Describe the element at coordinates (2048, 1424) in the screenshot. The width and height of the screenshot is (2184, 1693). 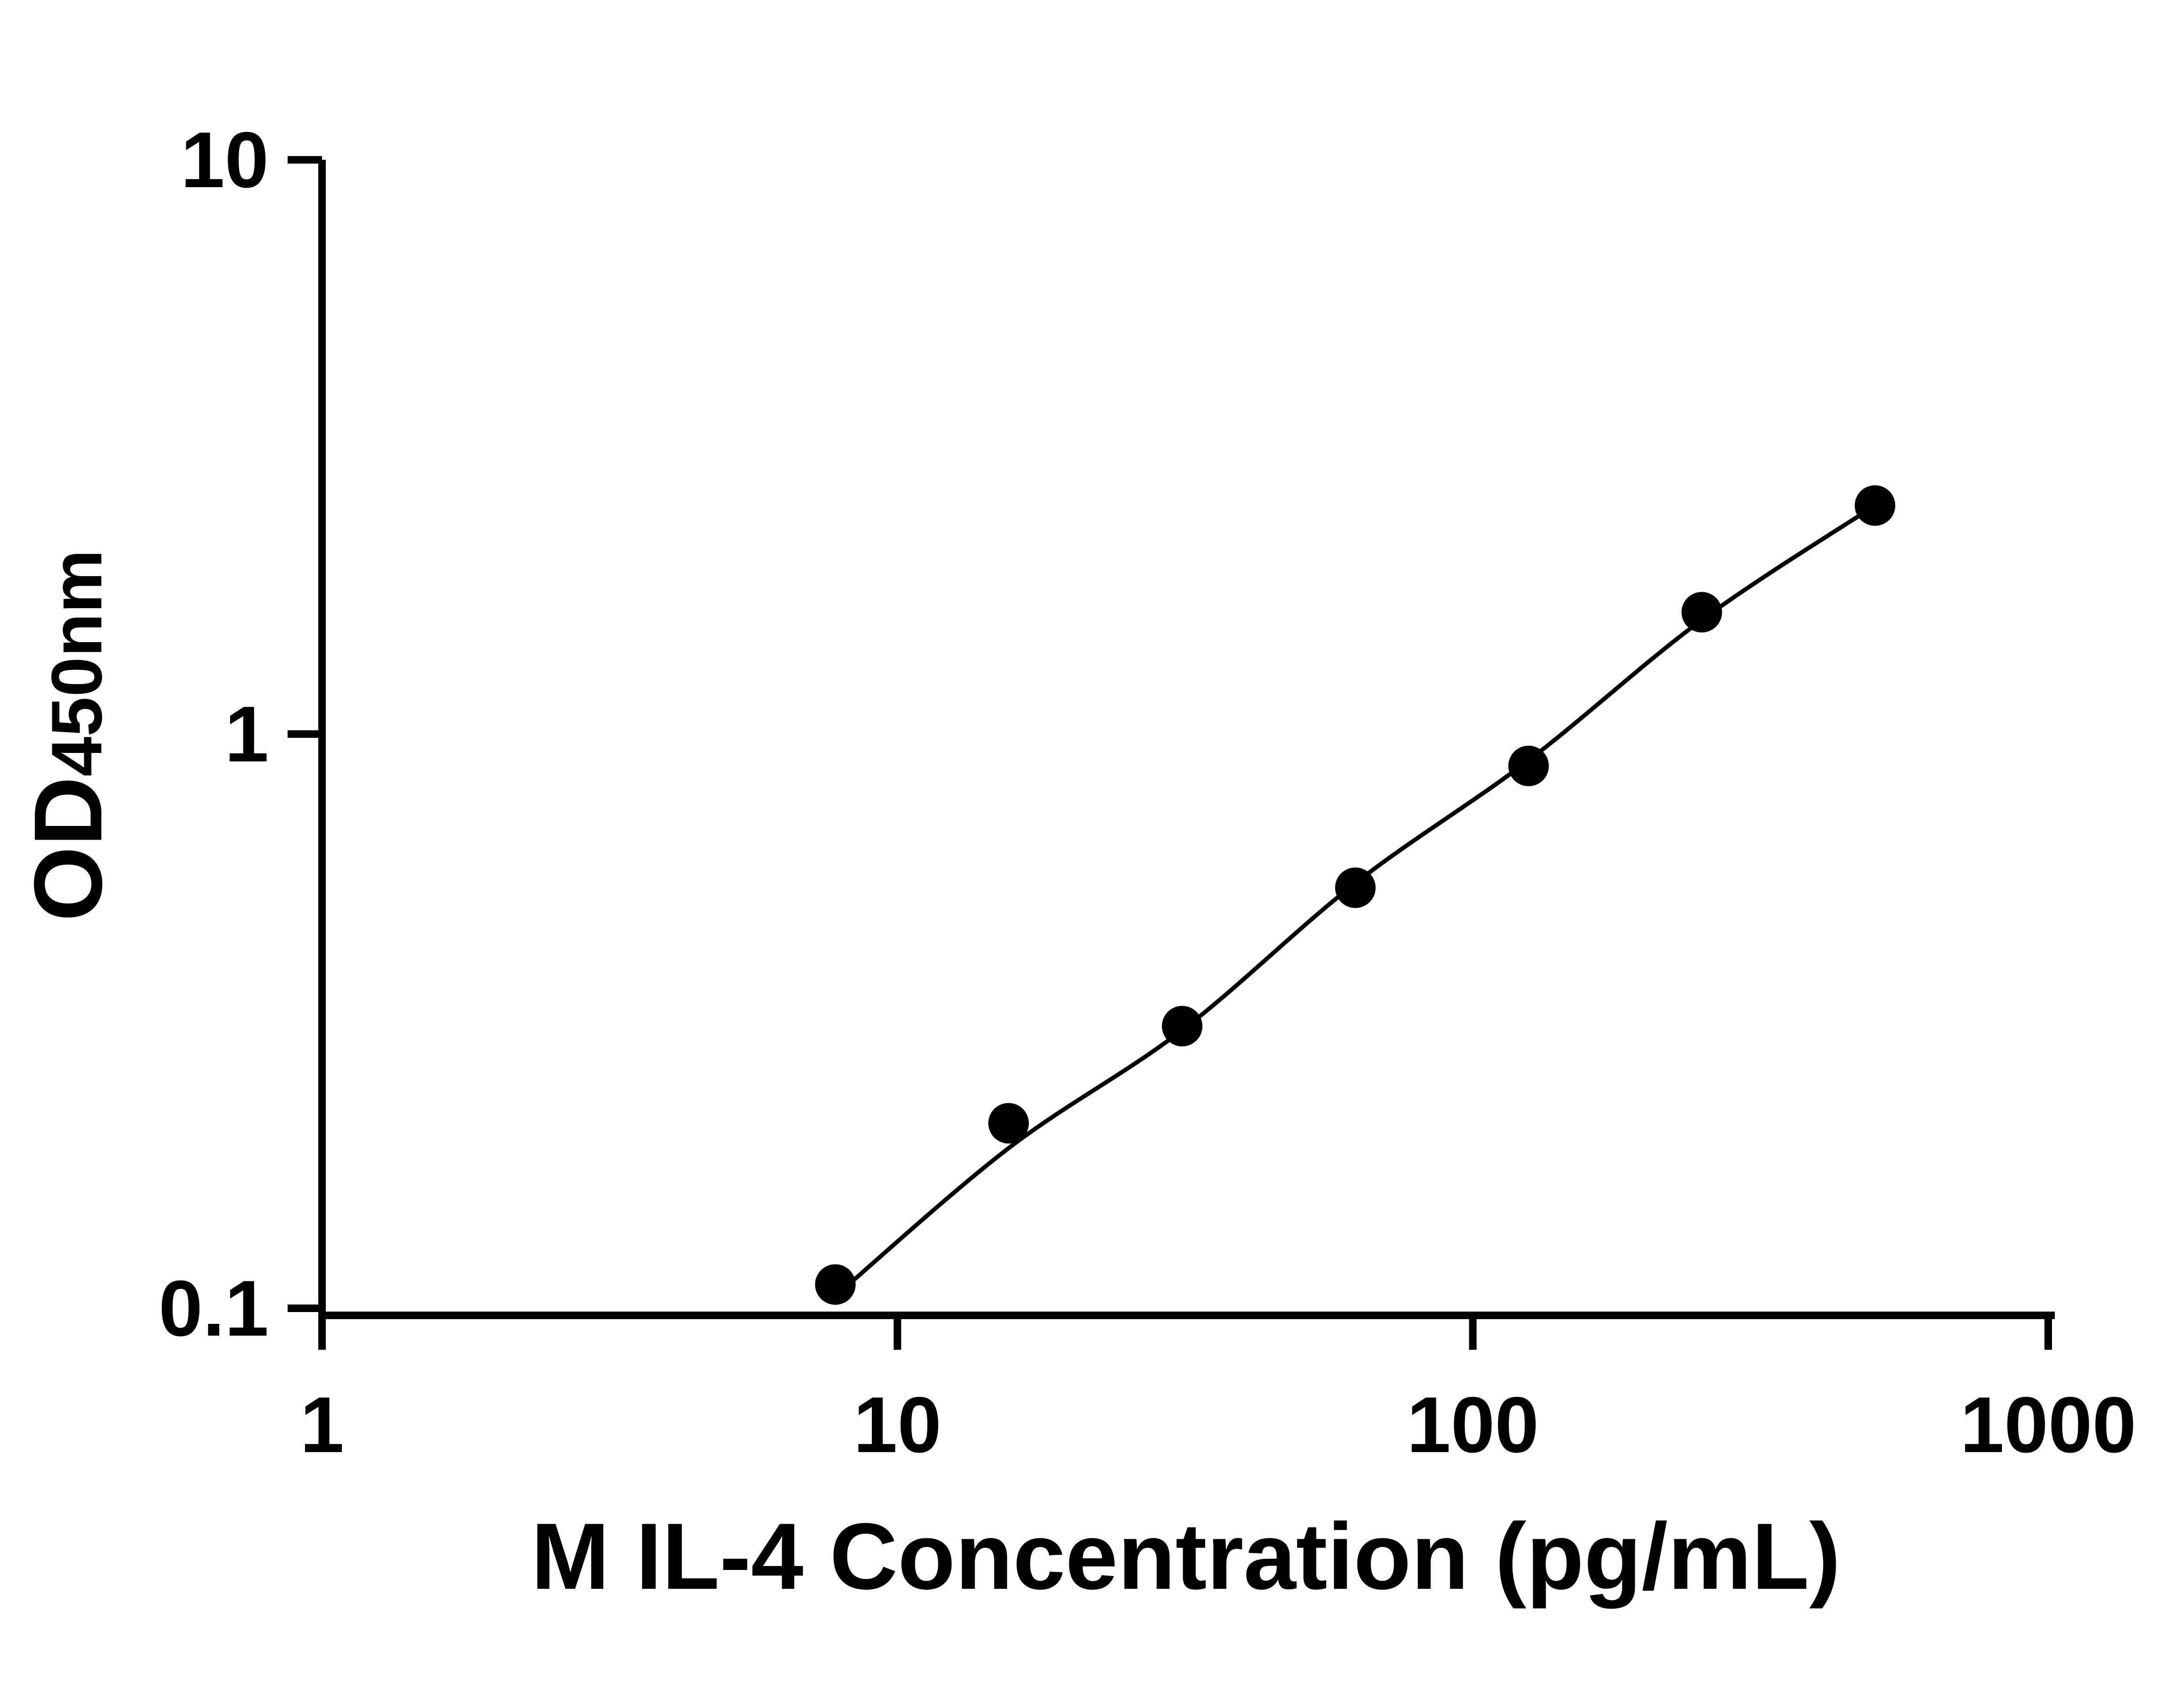
I see `x-tick-label: 1000` at that location.